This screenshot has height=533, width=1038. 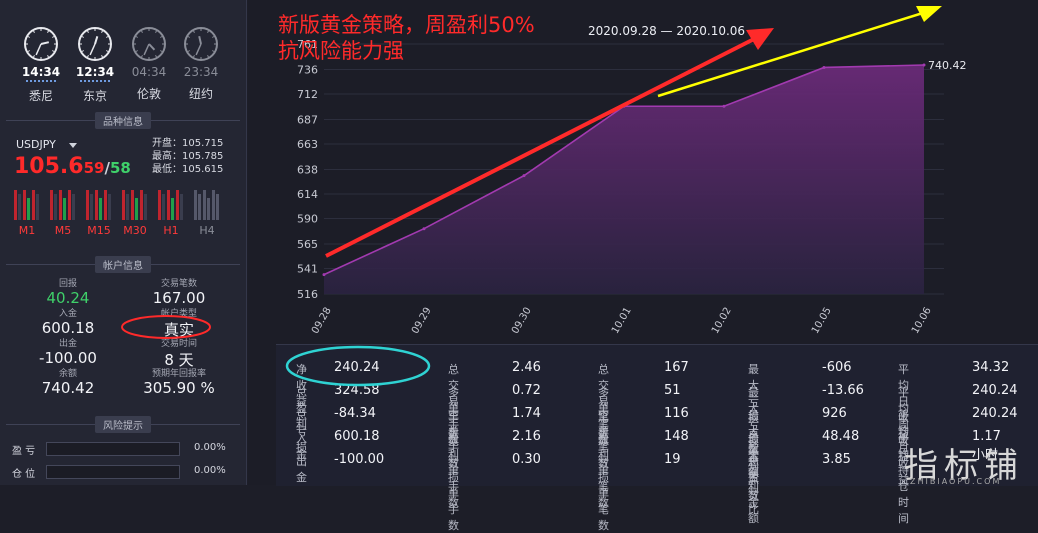 I want to click on symbol-section-title: 品种信息, so click(x=123, y=120).